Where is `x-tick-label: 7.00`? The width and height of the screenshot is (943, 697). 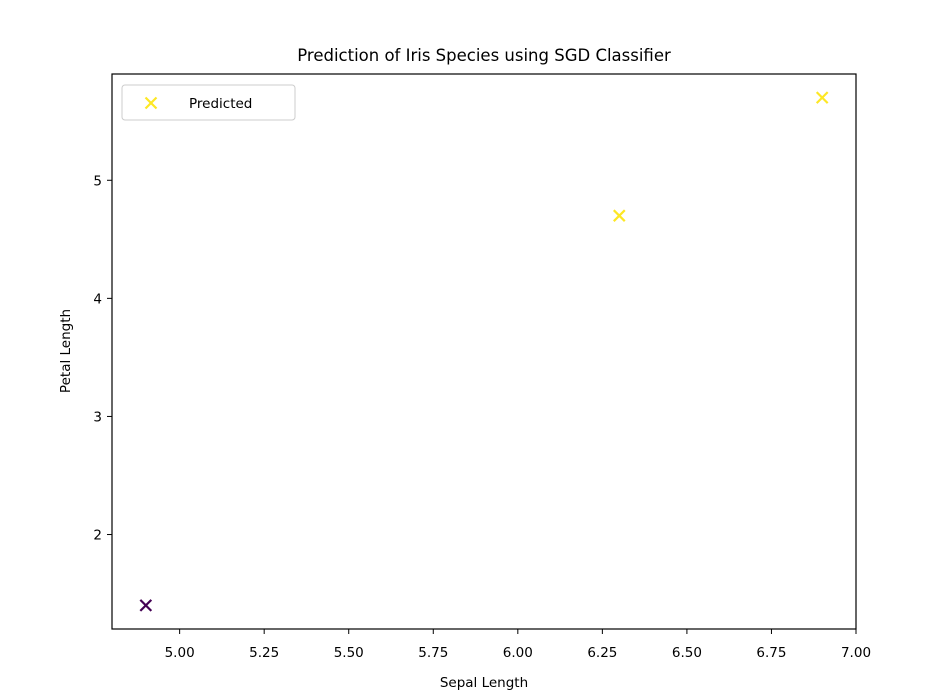 x-tick-label: 7.00 is located at coordinates (856, 653).